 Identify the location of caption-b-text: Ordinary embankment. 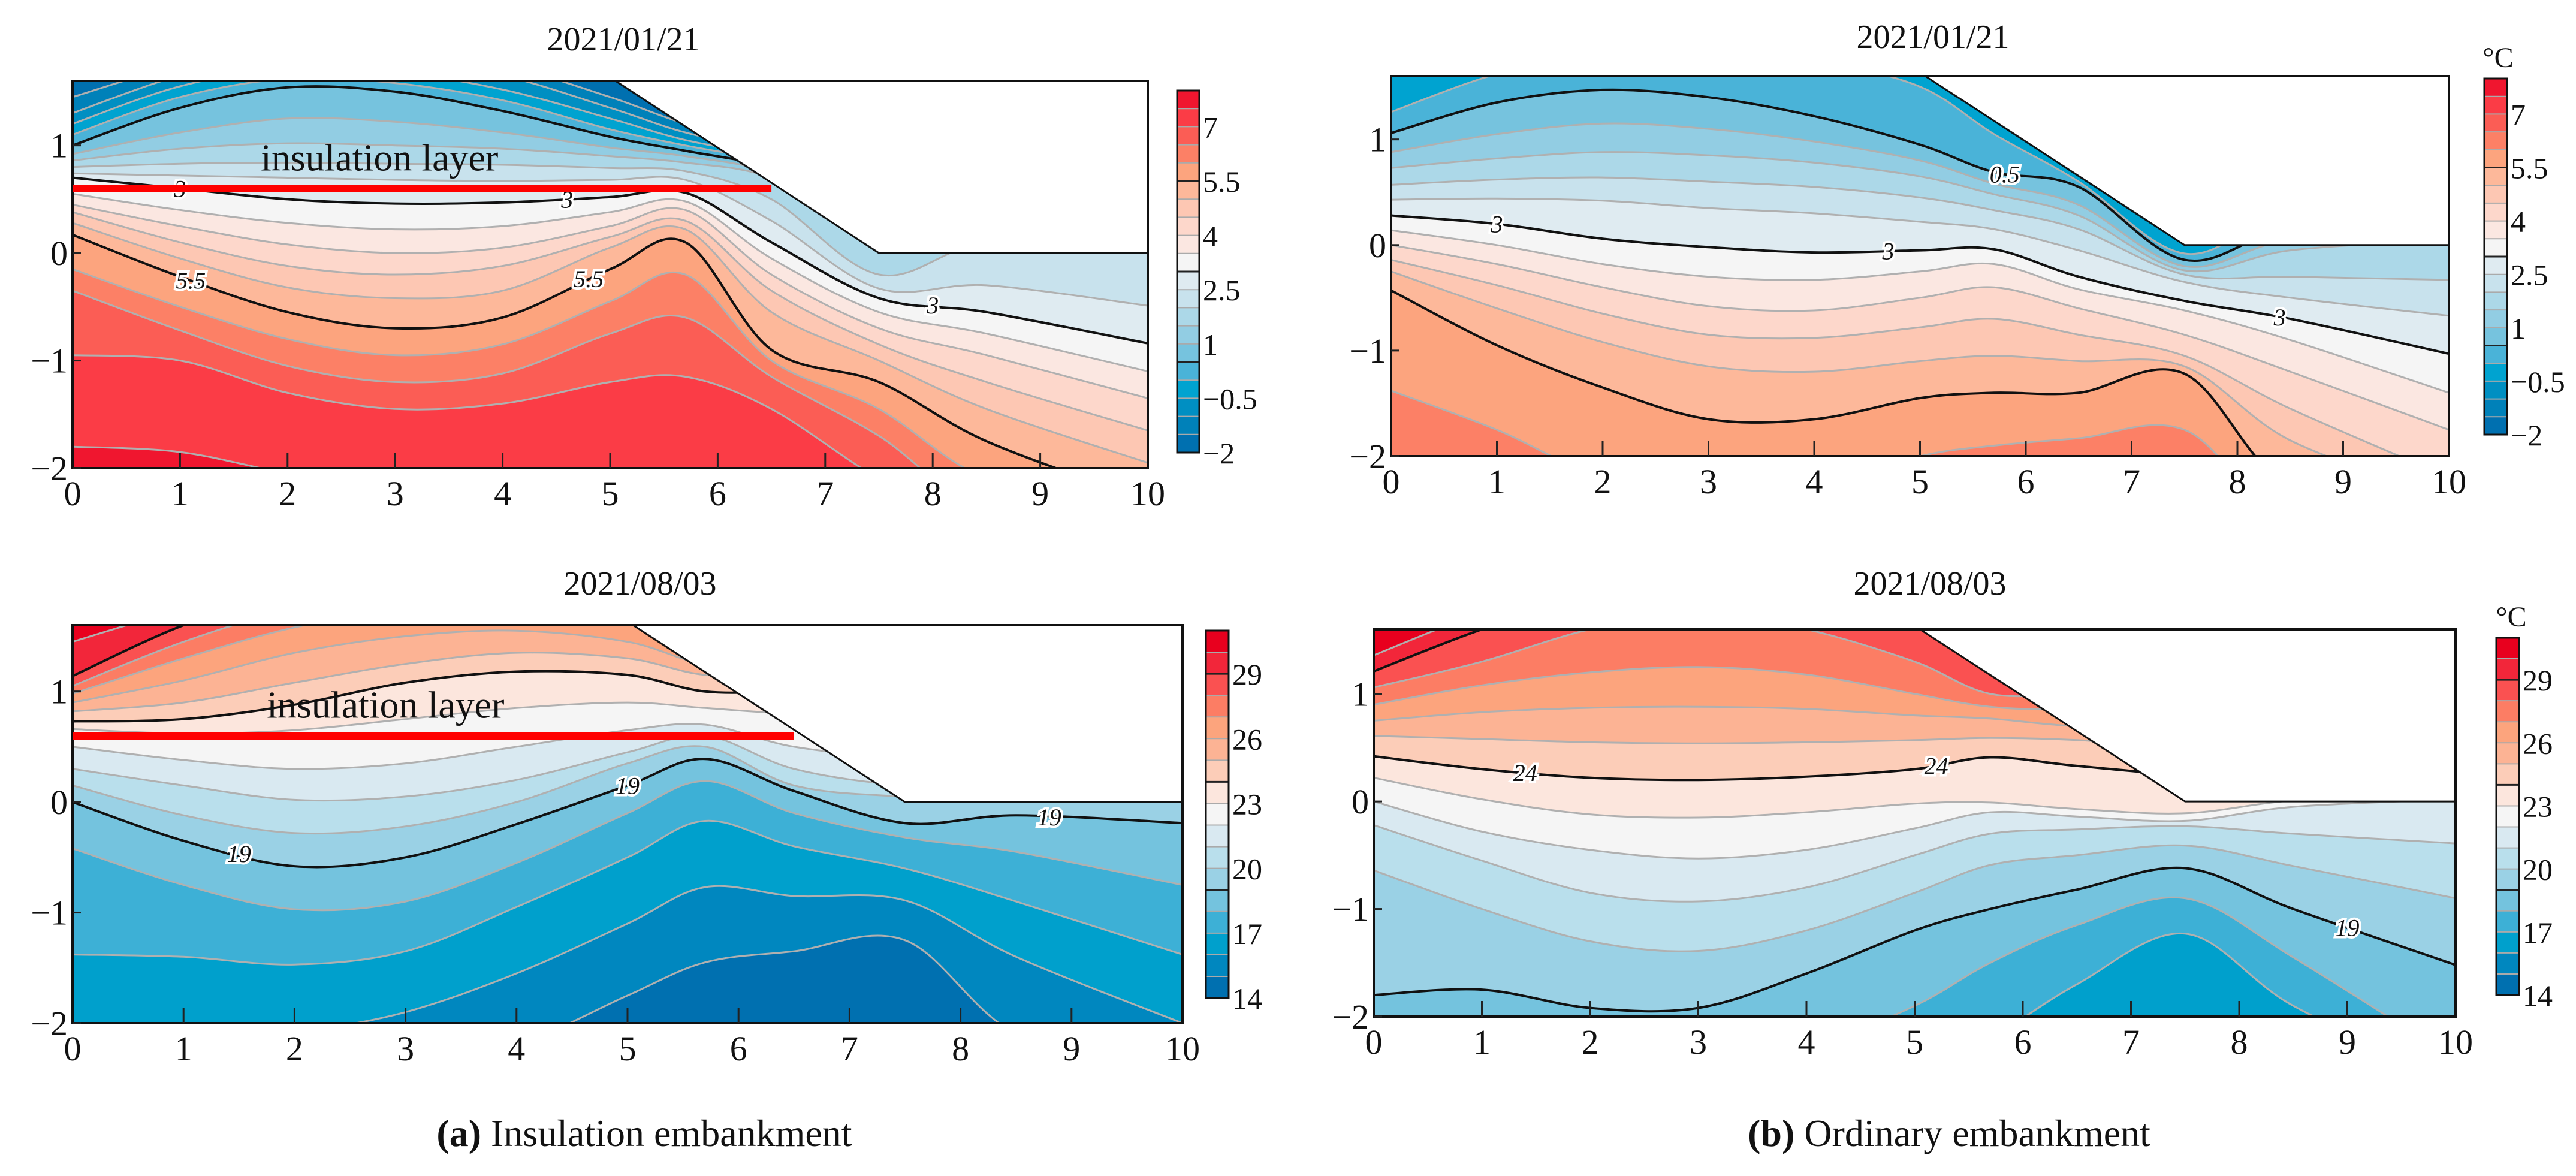
(1972, 1133).